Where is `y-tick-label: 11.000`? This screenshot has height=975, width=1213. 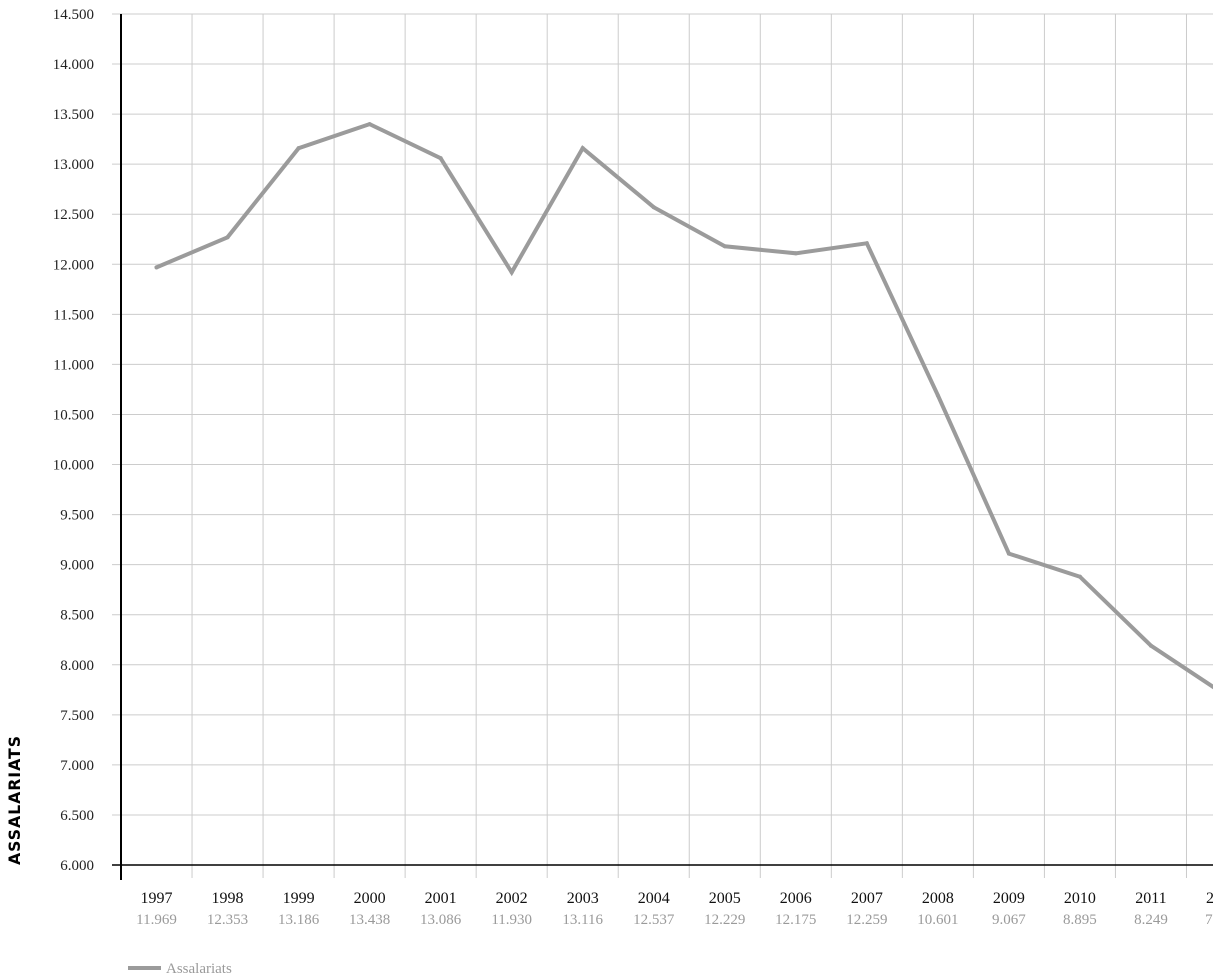
y-tick-label: 11.000 is located at coordinates (73, 365).